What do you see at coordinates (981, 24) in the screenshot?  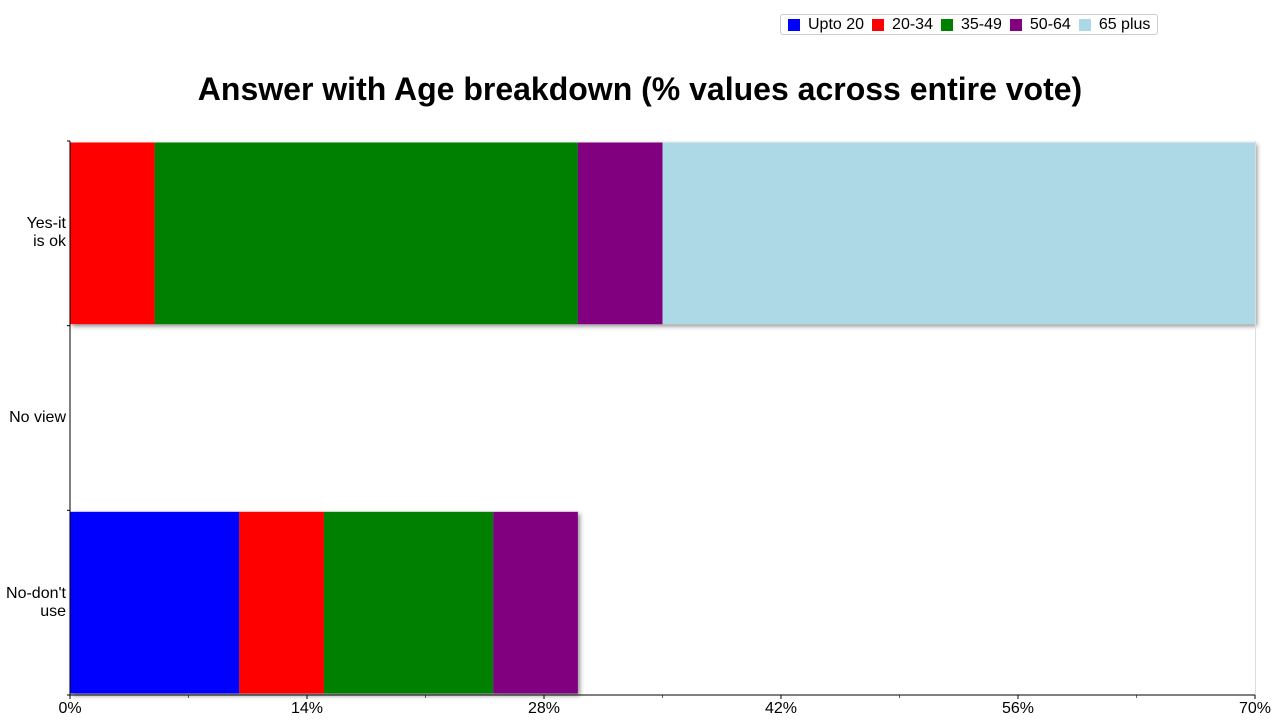 I see `legend-label: 35-49` at bounding box center [981, 24].